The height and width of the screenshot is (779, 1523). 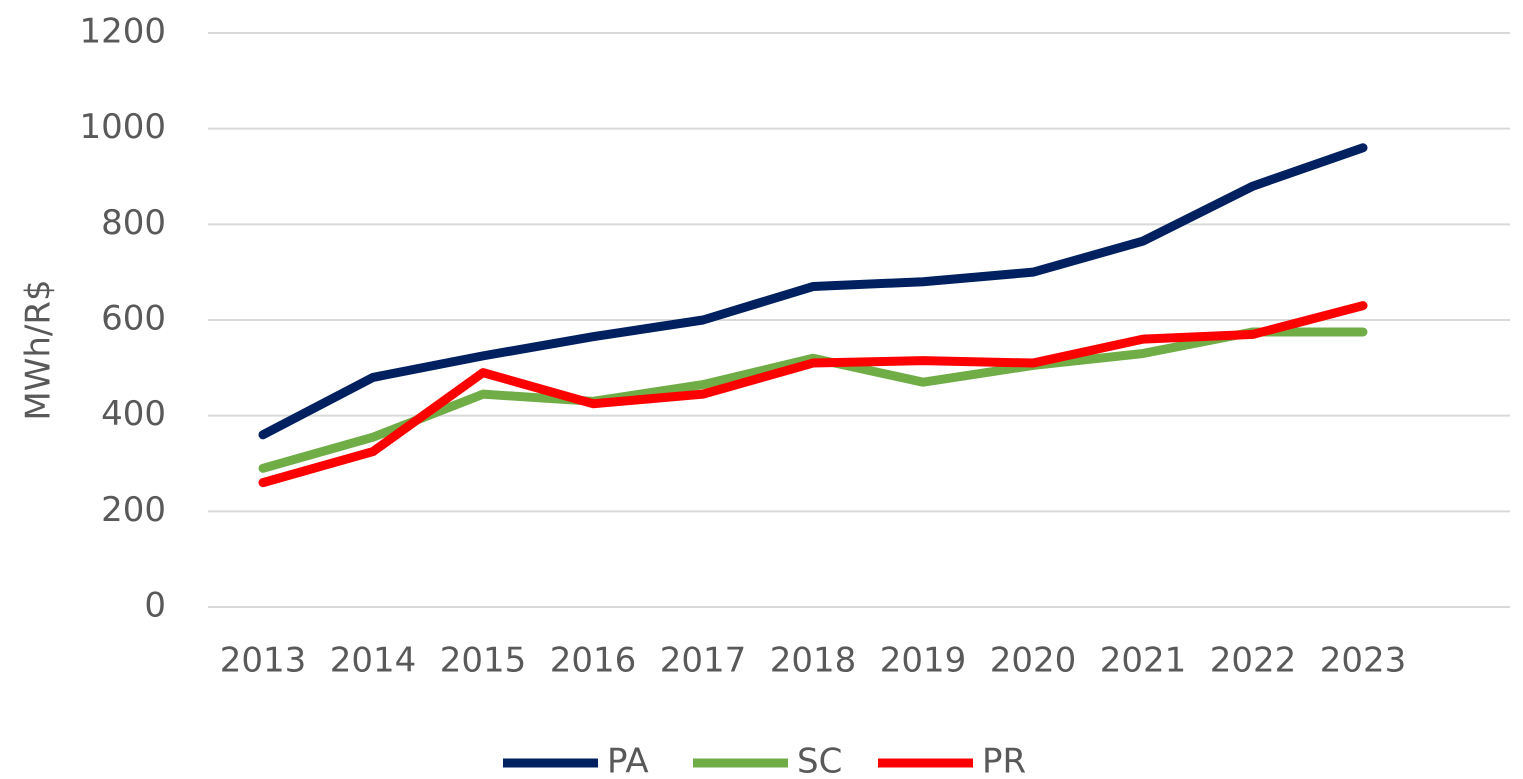 I want to click on y-tick-label: 800, so click(x=133, y=223).